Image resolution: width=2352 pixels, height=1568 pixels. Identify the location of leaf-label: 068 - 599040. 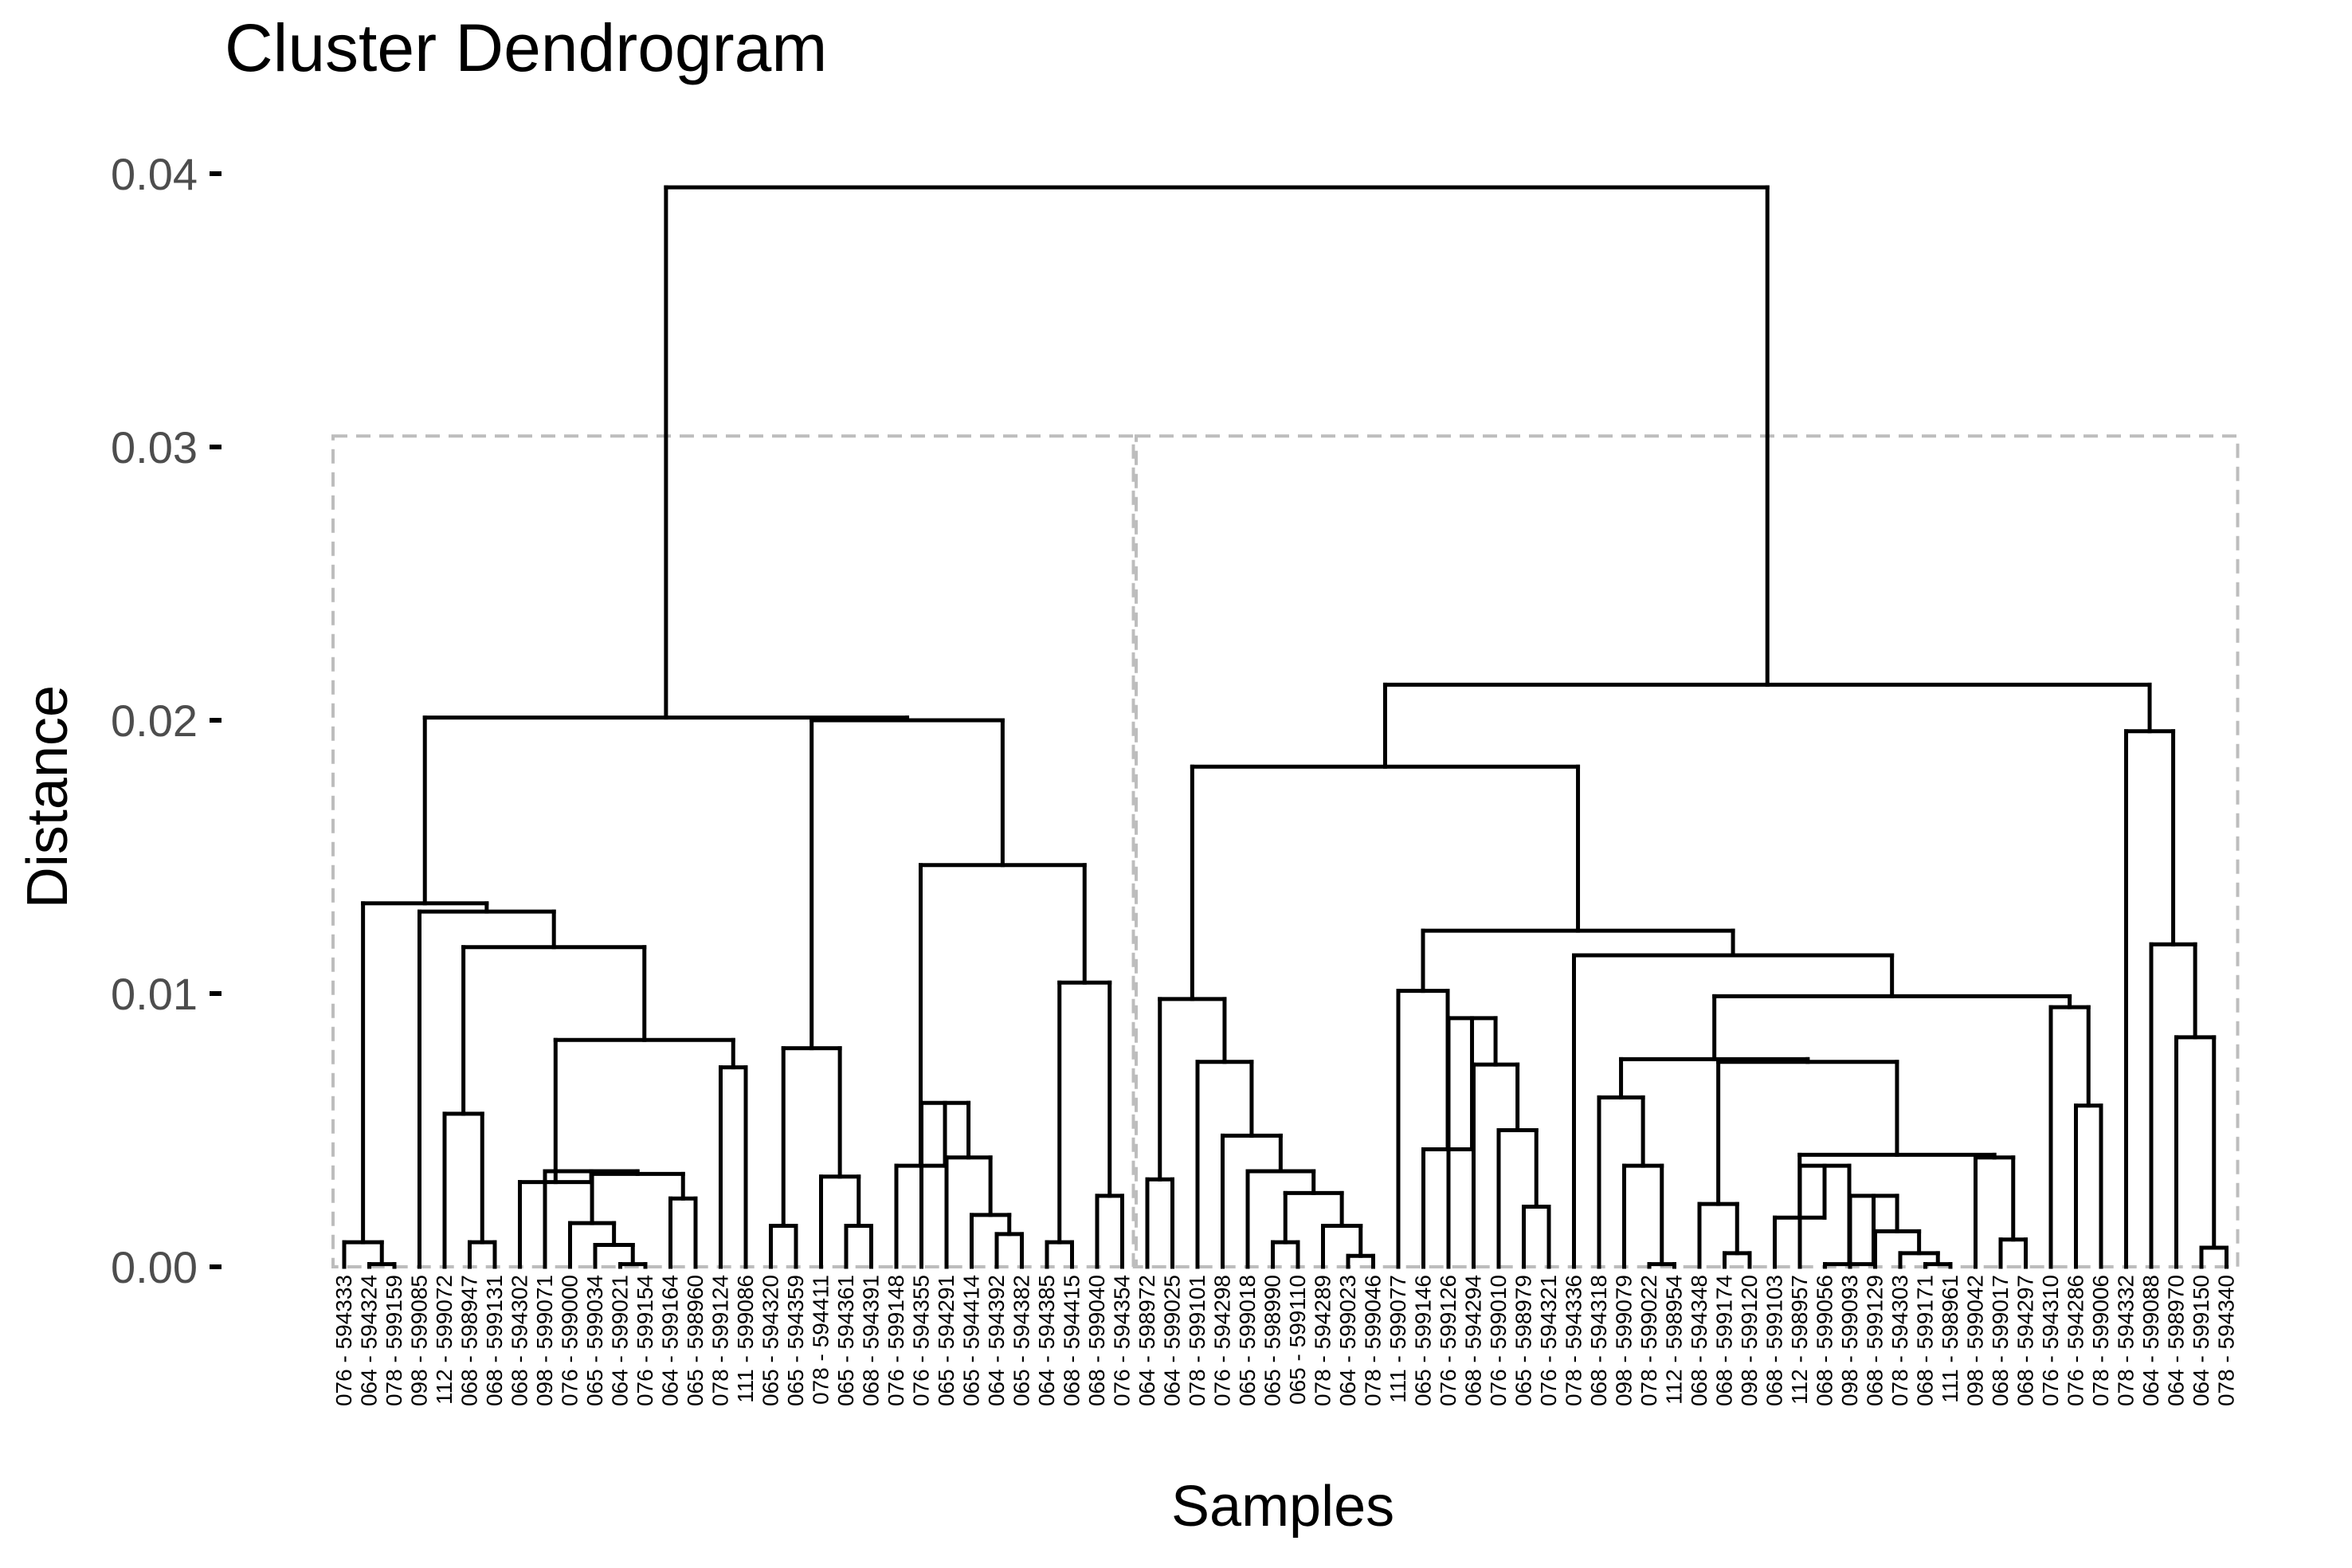
(1096, 1340).